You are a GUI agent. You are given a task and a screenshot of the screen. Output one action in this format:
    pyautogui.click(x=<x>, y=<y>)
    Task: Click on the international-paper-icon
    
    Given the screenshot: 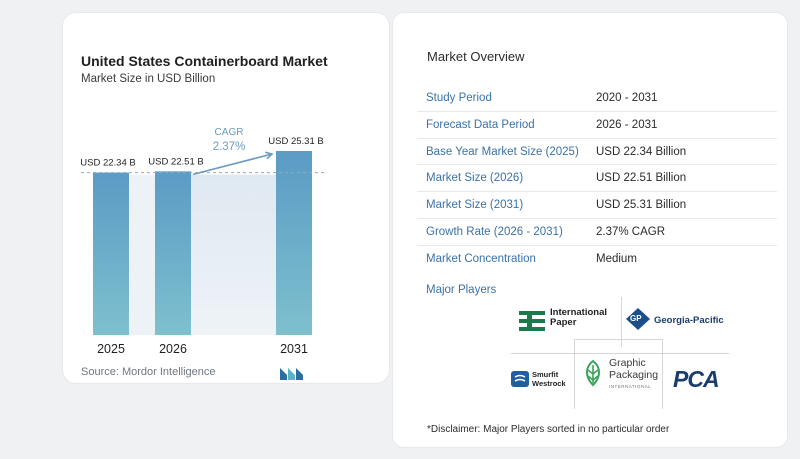 What is the action you would take?
    pyautogui.click(x=532, y=321)
    